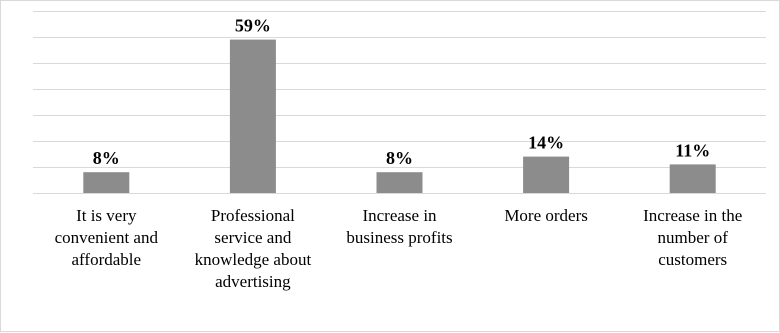 The height and width of the screenshot is (333, 780). What do you see at coordinates (253, 26) in the screenshot?
I see `data-label-2: 59%` at bounding box center [253, 26].